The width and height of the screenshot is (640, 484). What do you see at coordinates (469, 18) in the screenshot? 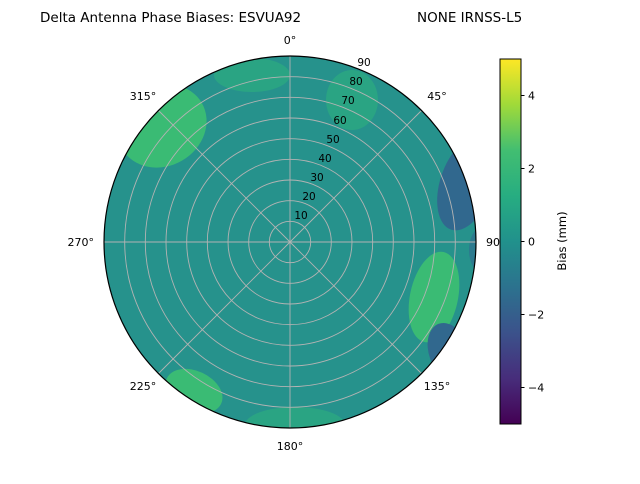
I see `chart-subtitle: NONE IRNSS-L5` at bounding box center [469, 18].